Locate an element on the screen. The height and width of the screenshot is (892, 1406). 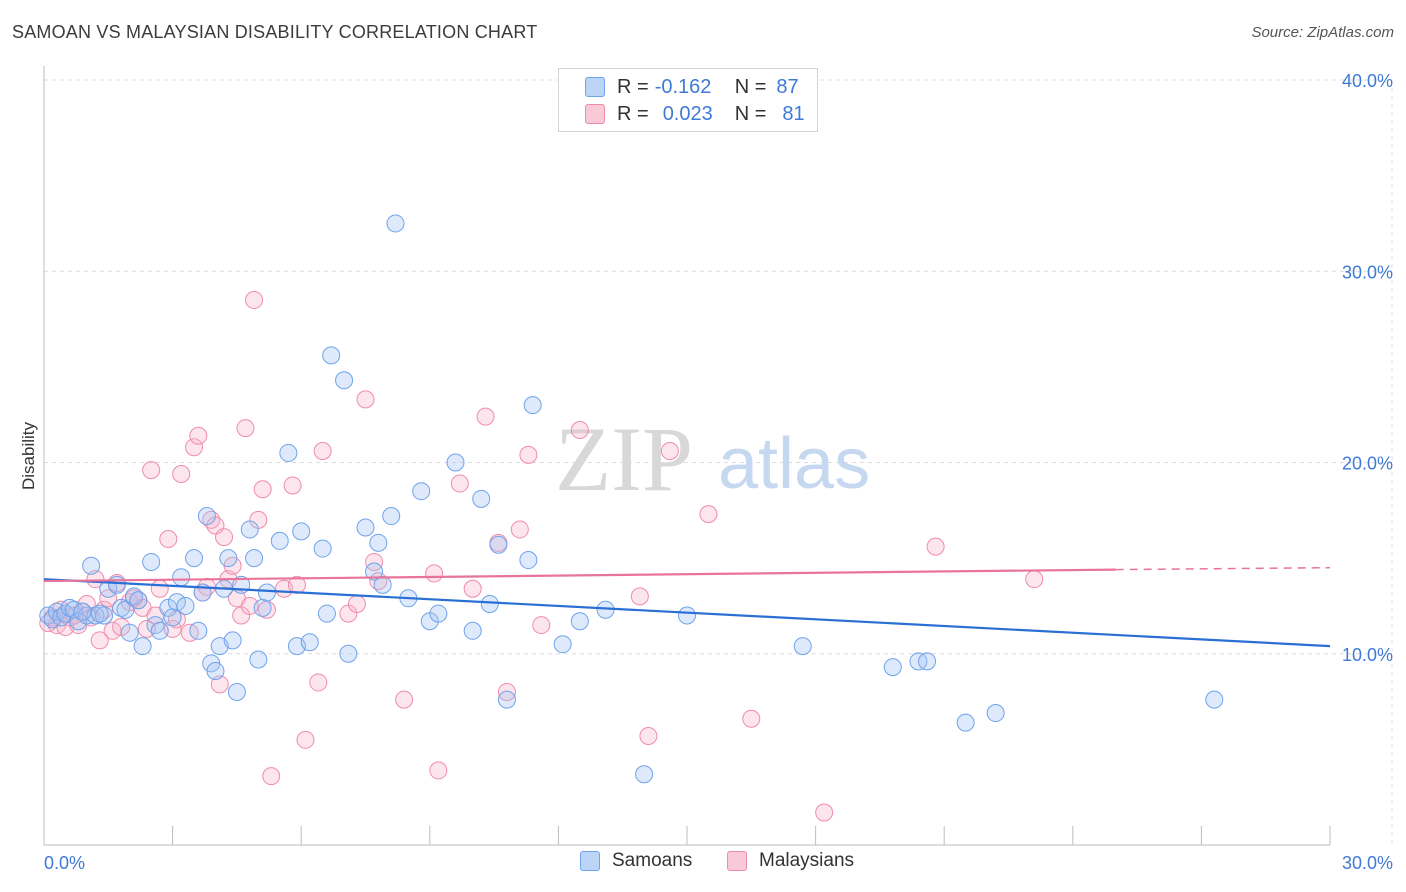
malaysians-swatch is located at coordinates (737, 861).